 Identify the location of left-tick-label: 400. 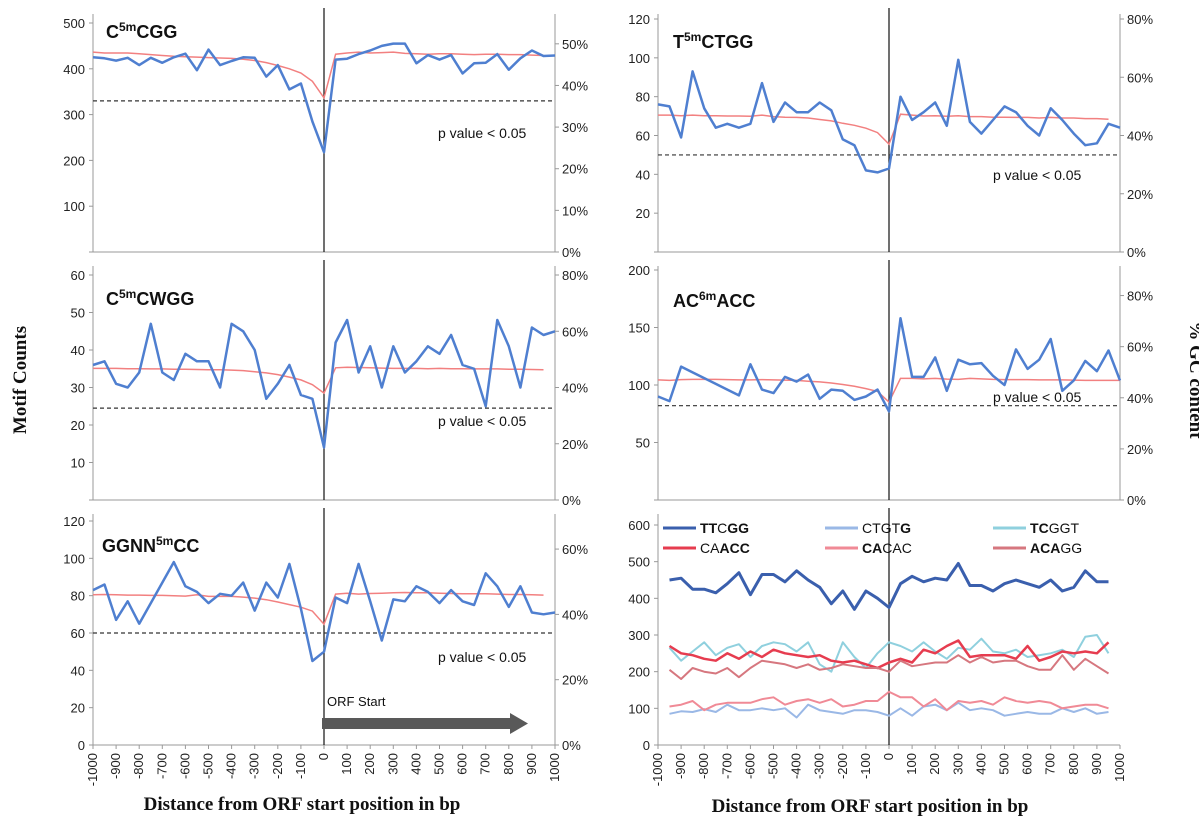
(639, 598).